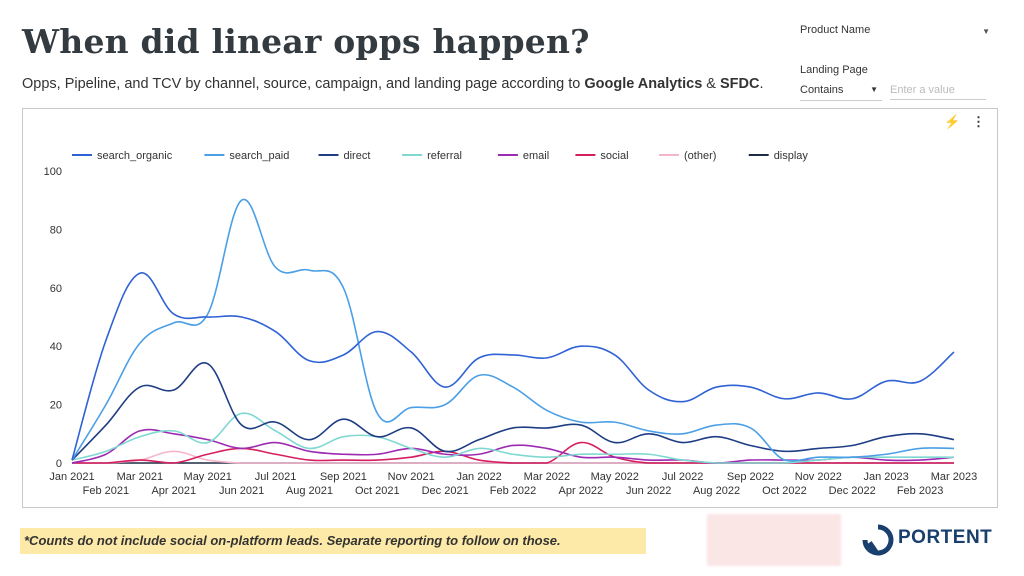 The width and height of the screenshot is (1024, 576). What do you see at coordinates (615, 477) in the screenshot?
I see `x-tick-label: May 2022` at bounding box center [615, 477].